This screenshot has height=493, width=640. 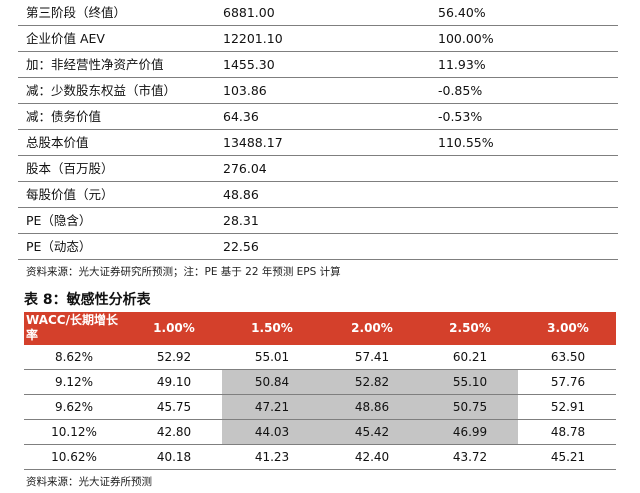 I want to click on value-cell: 45.42, so click(x=372, y=432).